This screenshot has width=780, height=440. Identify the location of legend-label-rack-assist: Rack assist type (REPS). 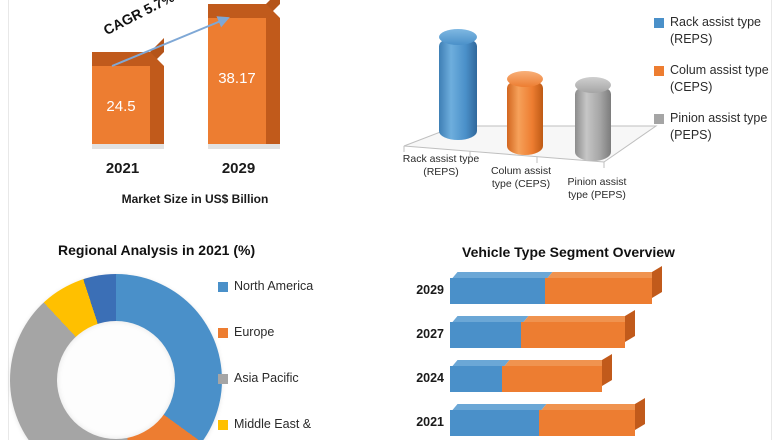
(716, 30).